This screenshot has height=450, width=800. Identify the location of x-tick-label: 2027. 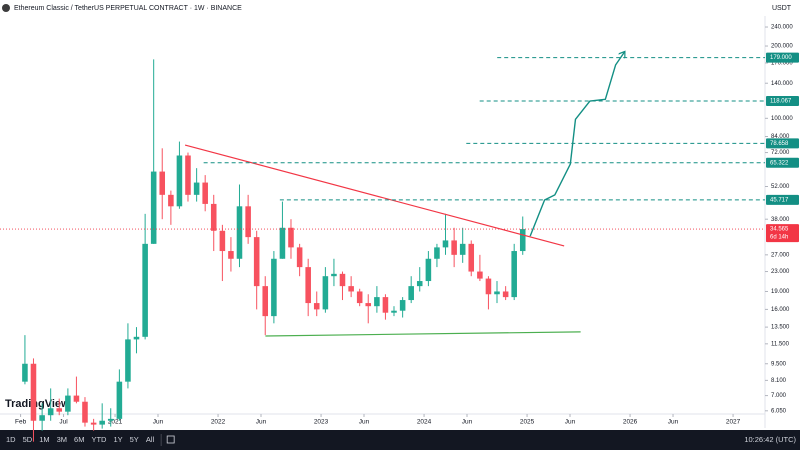
(733, 422).